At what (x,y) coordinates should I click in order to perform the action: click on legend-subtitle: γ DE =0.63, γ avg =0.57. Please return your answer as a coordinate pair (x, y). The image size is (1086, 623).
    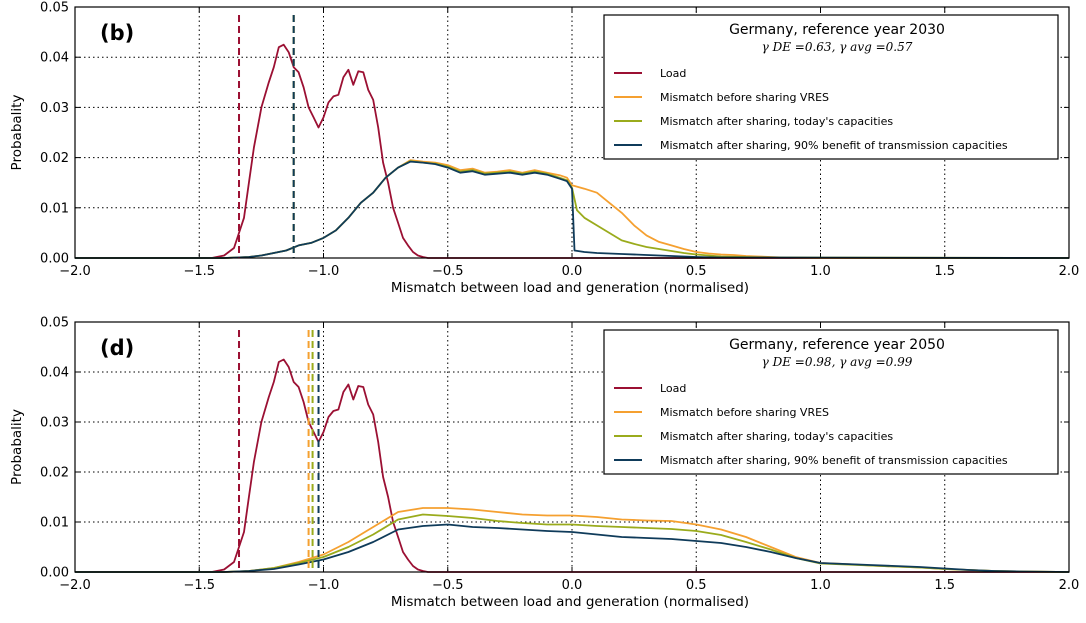
    Looking at the image, I should click on (837, 47).